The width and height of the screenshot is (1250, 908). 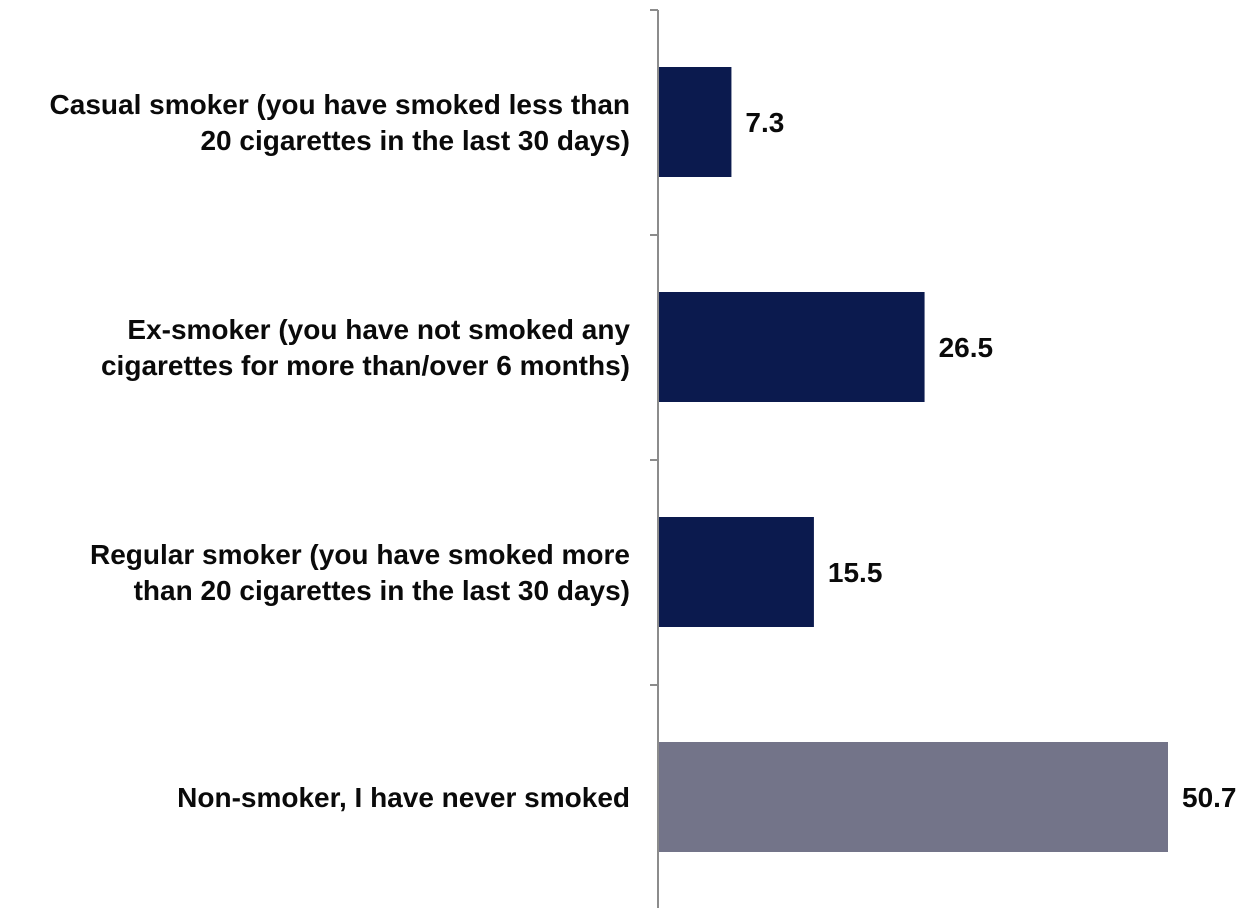 I want to click on data-label-3: 50.7, so click(x=1209, y=797).